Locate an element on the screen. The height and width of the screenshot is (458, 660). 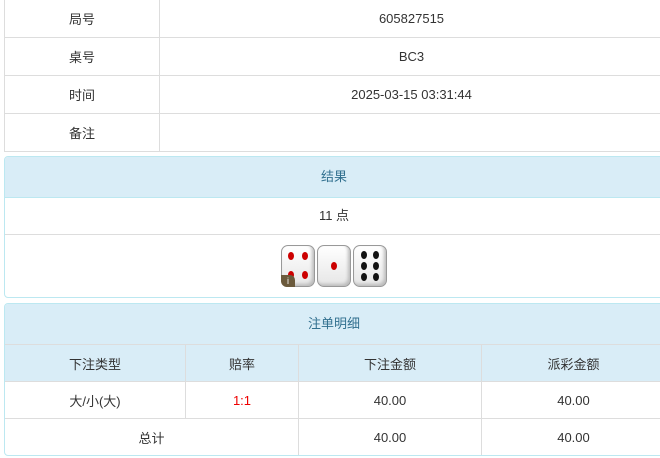
total-row: 总计 40.00 40.00 is located at coordinates (332, 436).